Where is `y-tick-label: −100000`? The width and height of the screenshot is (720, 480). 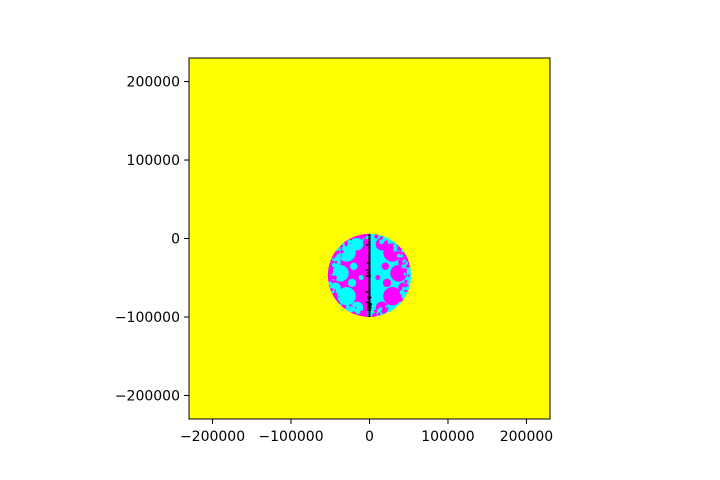 y-tick-label: −100000 is located at coordinates (147, 318).